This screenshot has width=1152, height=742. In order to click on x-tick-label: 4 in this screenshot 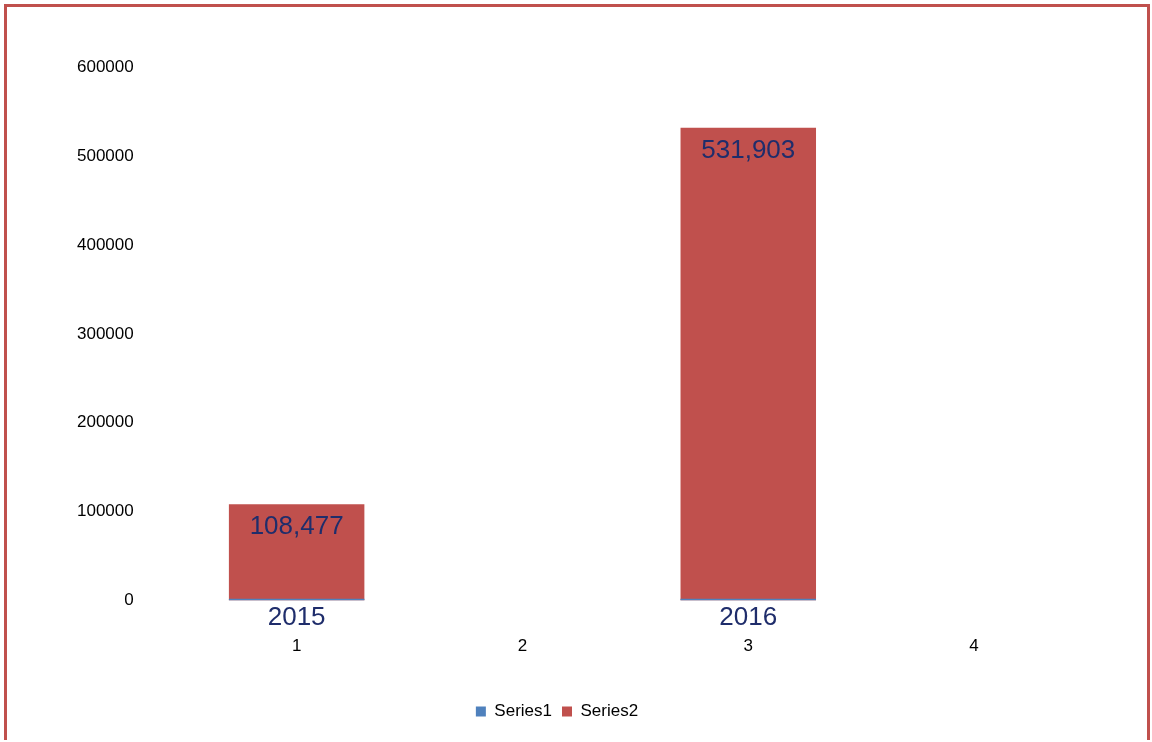, I will do `click(974, 646)`.